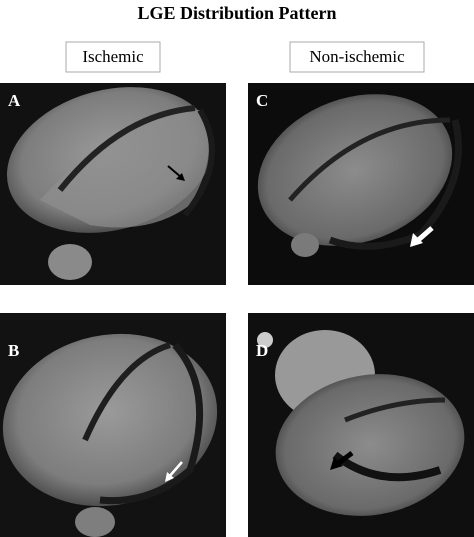  I want to click on panel-label: B, so click(13, 350).